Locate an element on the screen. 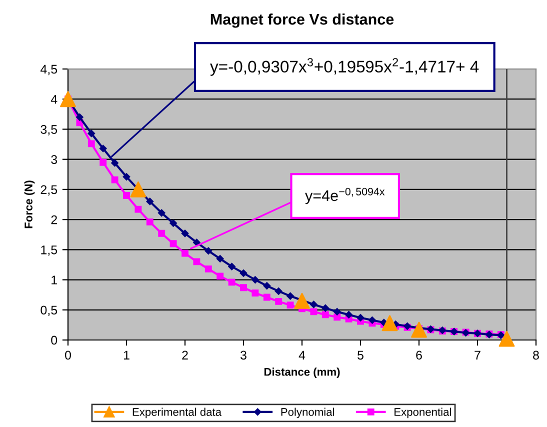 Image resolution: width=547 pixels, height=427 pixels. x-tick-label: 3 is located at coordinates (243, 355).